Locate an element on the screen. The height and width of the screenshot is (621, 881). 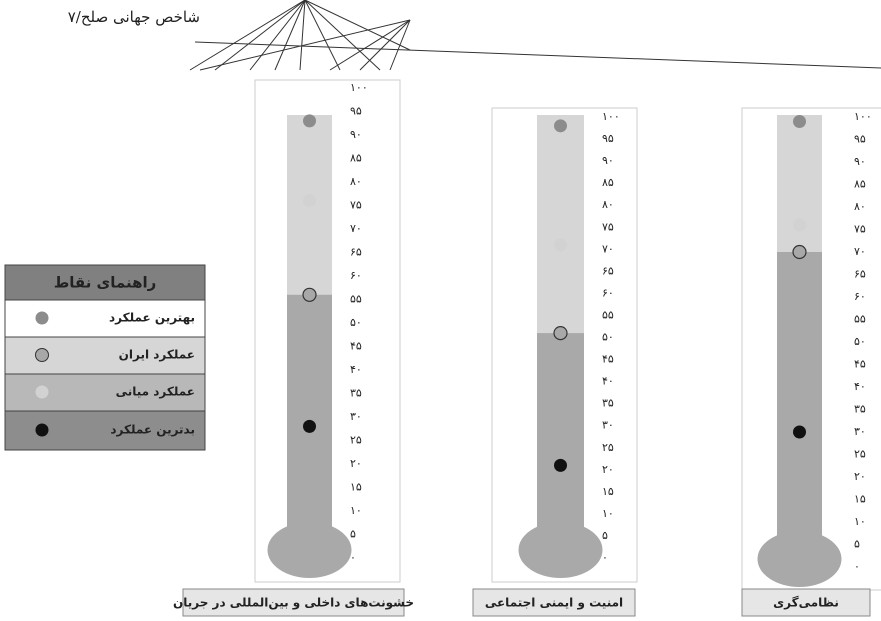
legend-label: بهترین عملکرد is located at coordinates (152, 318).